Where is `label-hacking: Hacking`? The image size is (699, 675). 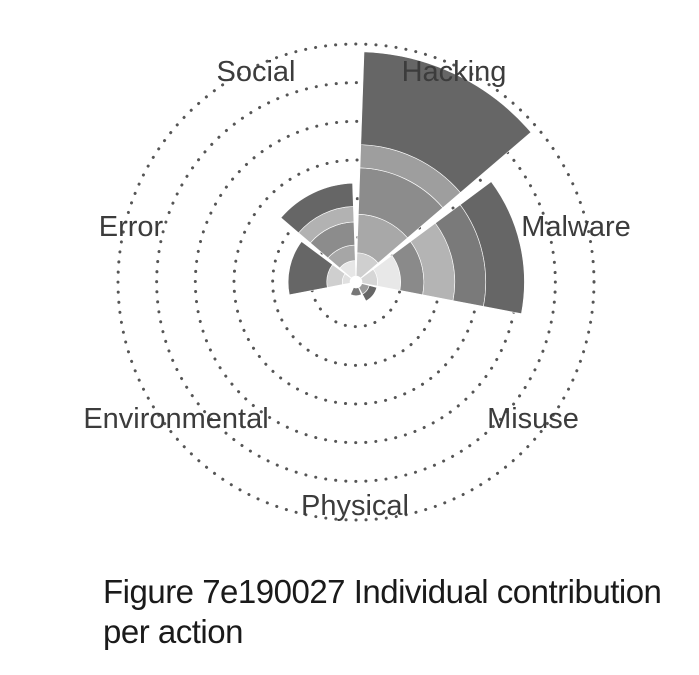
label-hacking: Hacking is located at coordinates (454, 72).